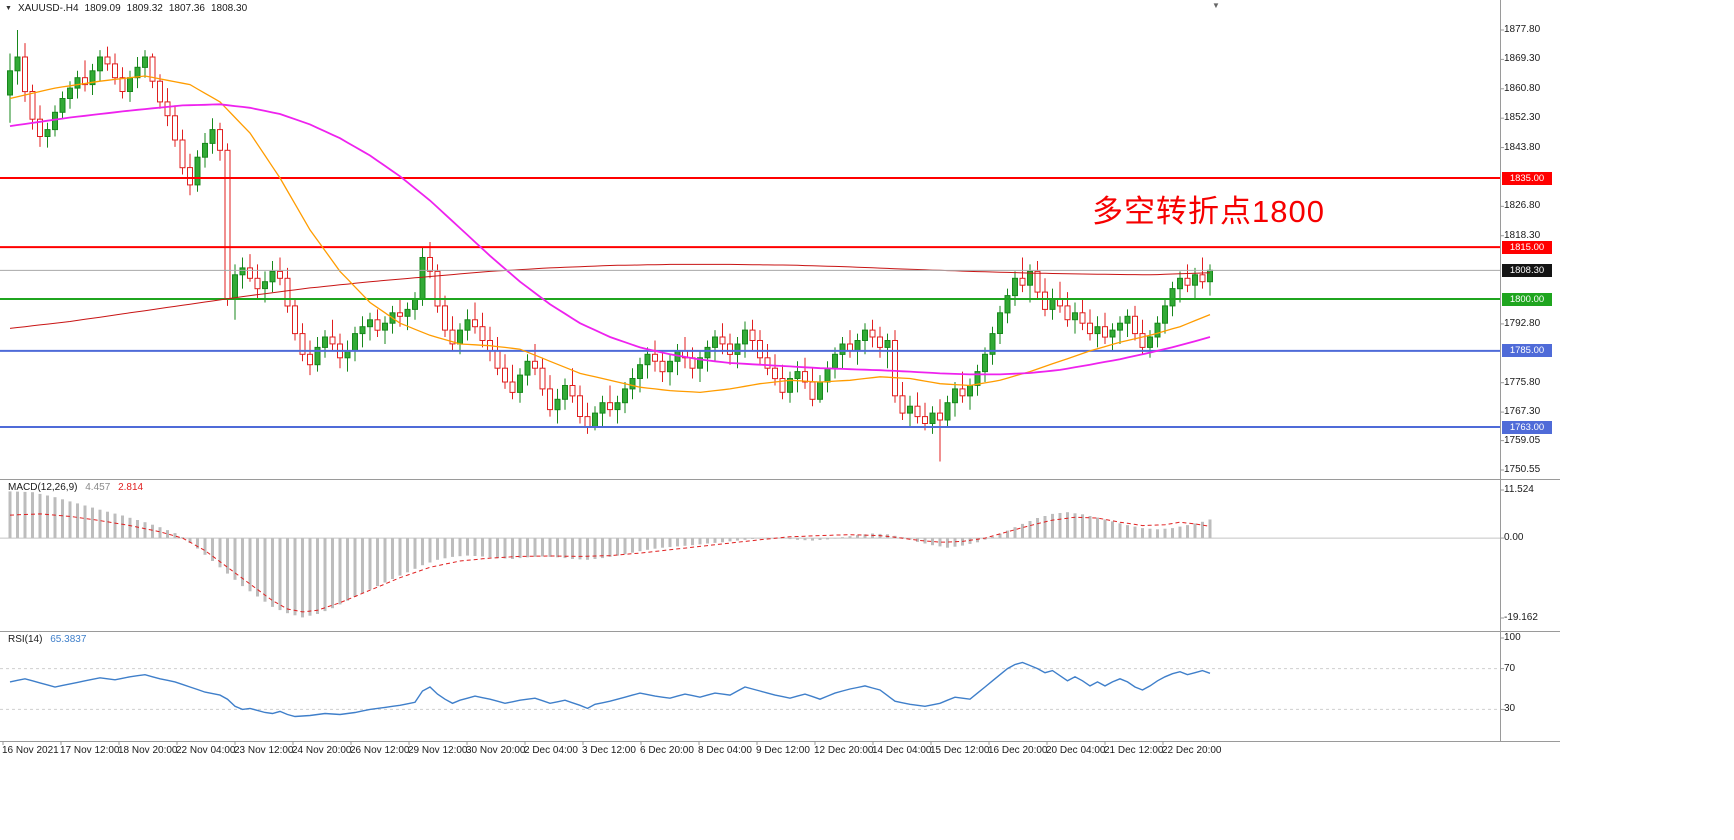 The width and height of the screenshot is (1734, 840). I want to click on macd-panel-title: MACD(12,26,9) 4.457 2.814, so click(75, 487).